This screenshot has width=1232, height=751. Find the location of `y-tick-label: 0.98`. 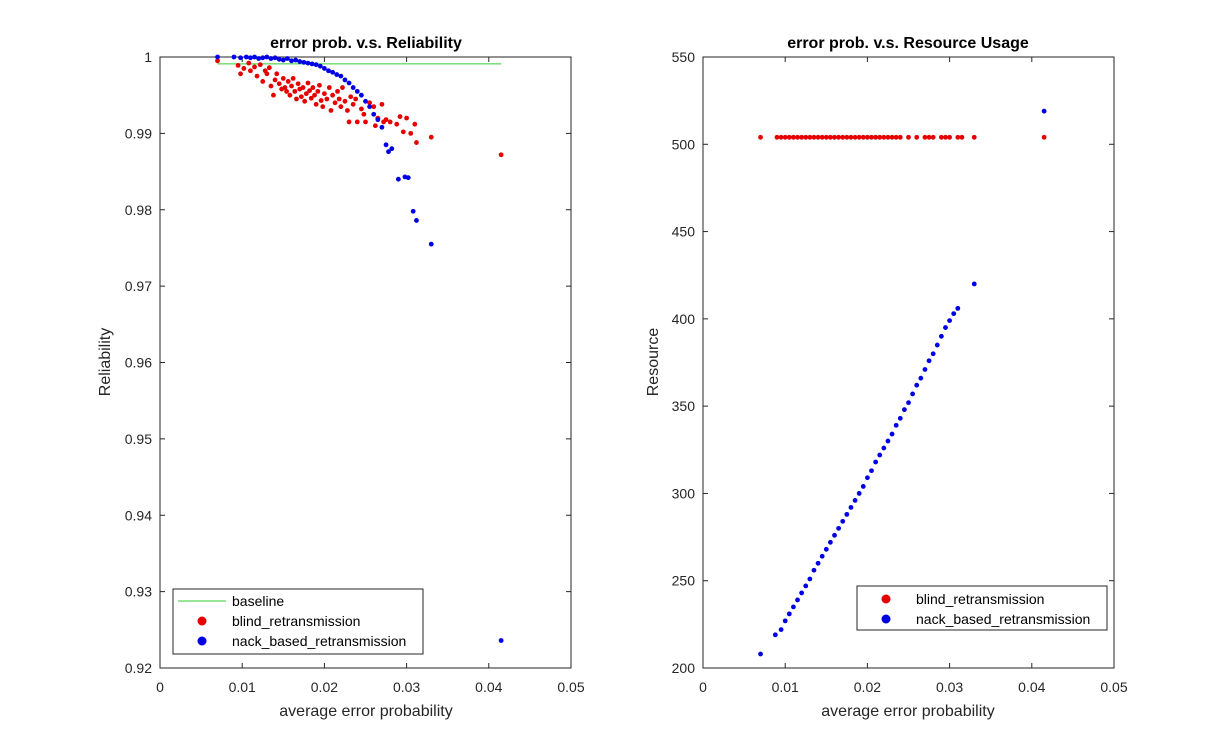

y-tick-label: 0.98 is located at coordinates (138, 210).